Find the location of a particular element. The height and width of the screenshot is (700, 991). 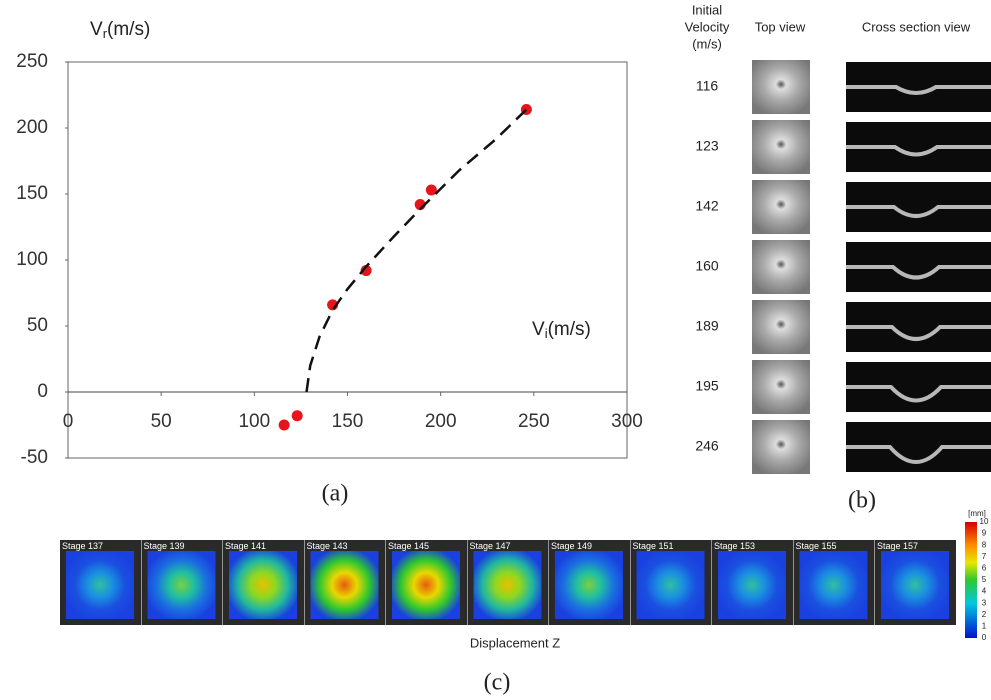

stage-label: Stage 143 is located at coordinates (327, 546).